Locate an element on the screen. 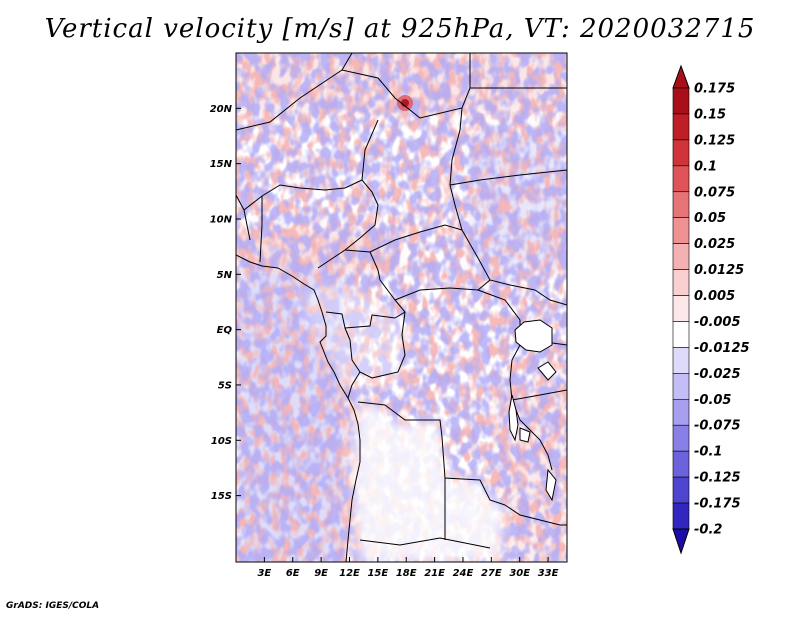  lon-tick-label: 9E is located at coordinates (321, 573).